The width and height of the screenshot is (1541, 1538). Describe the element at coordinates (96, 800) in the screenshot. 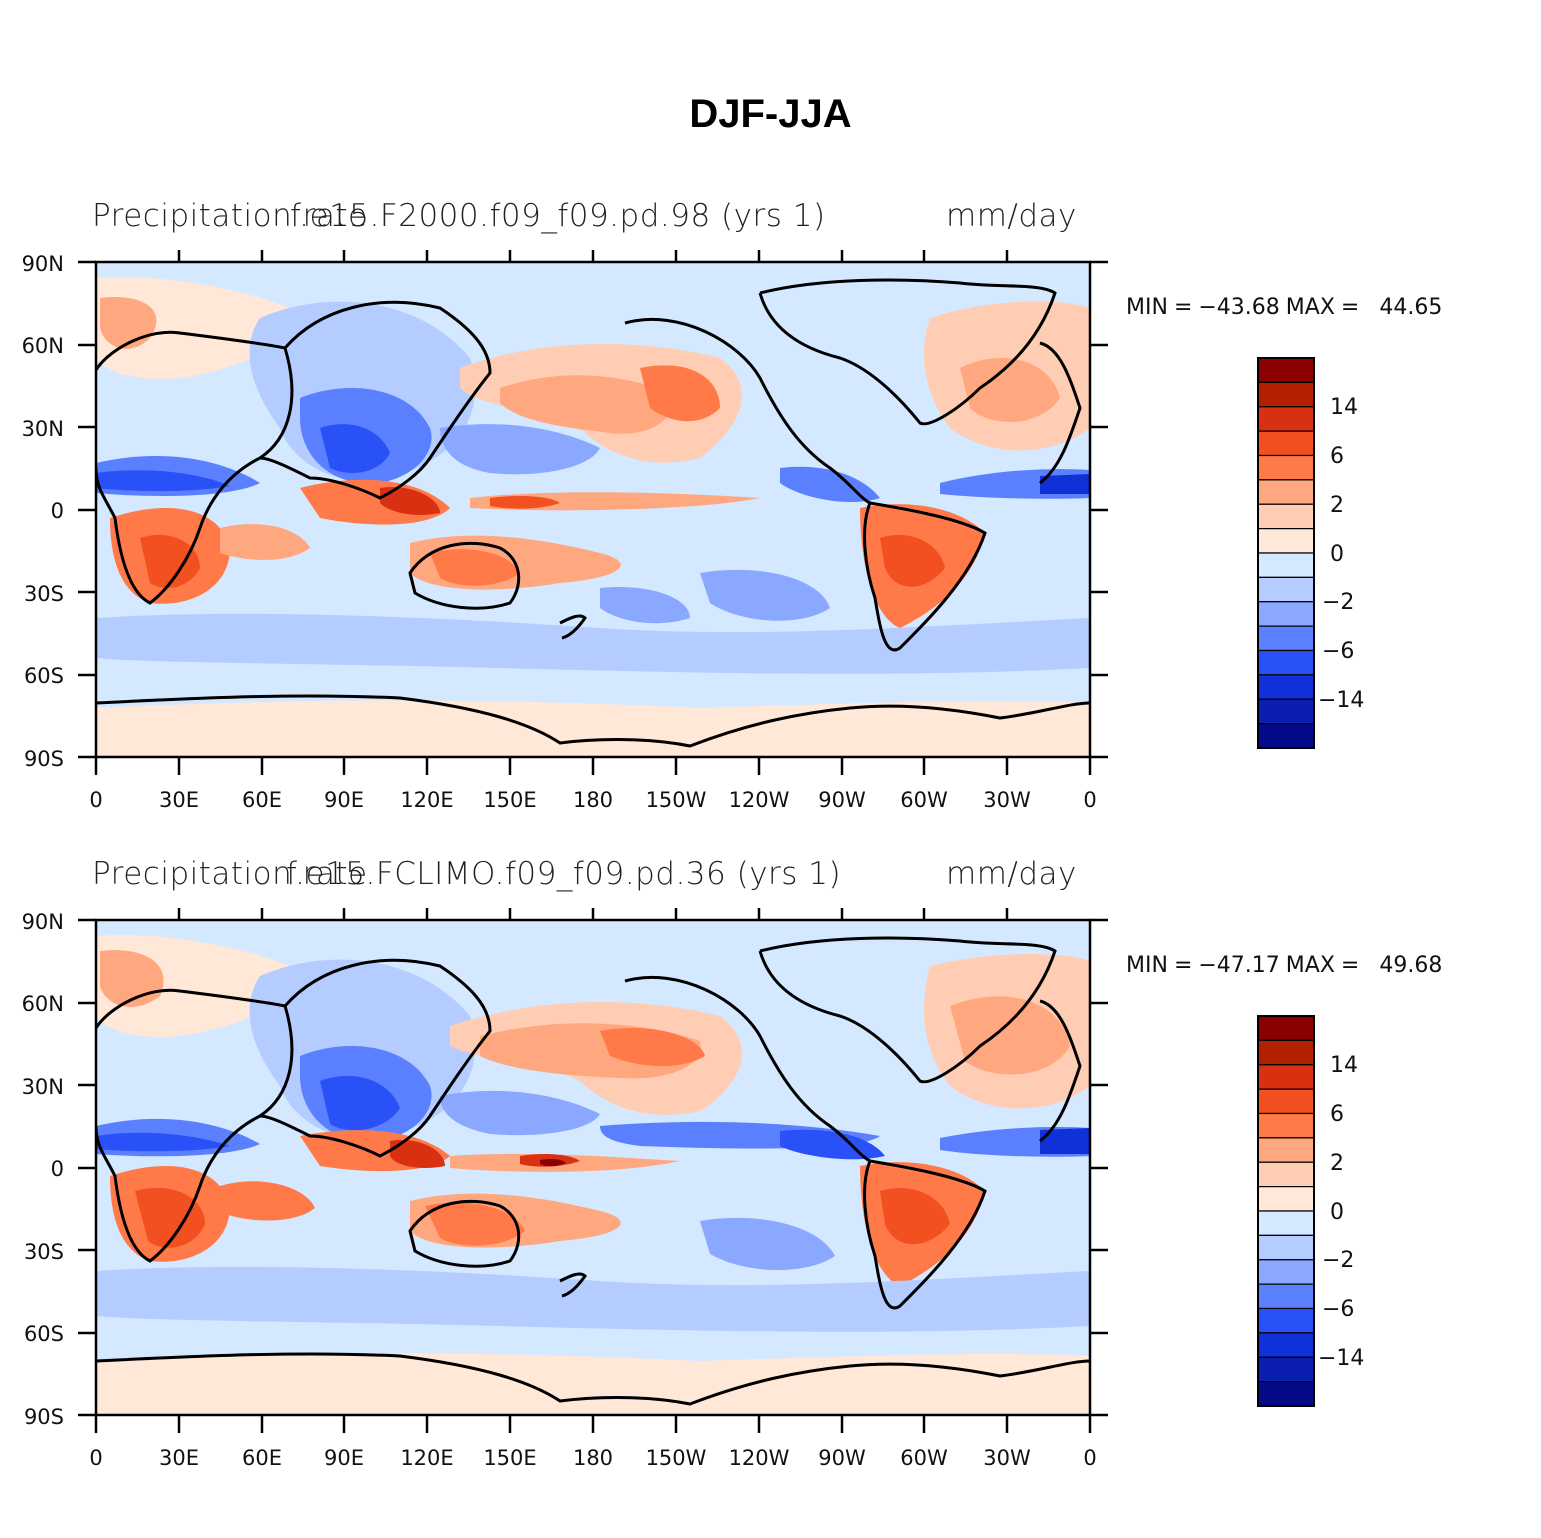

I see `lon-label-0: 0` at that location.